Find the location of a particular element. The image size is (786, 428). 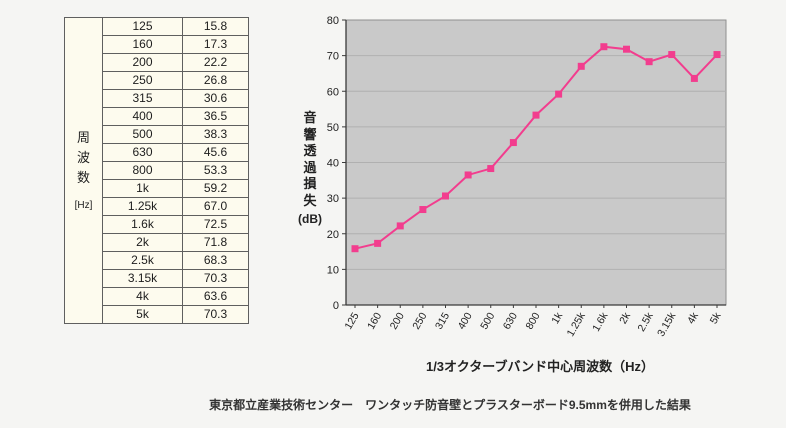

x-tick-label: 400 is located at coordinates (465, 320).